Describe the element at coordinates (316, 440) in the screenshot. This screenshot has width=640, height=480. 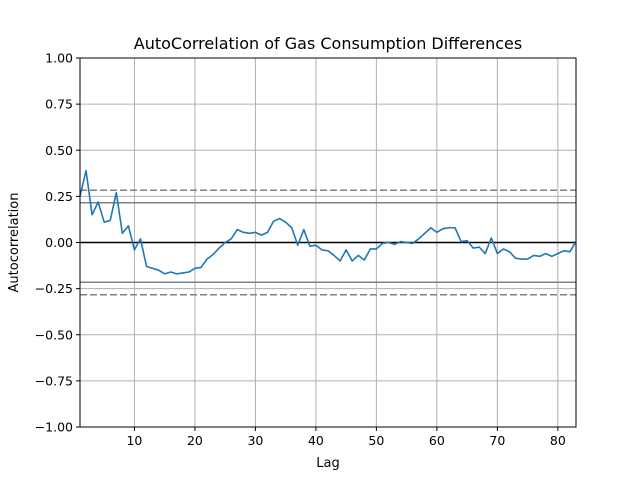
I see `x-tick-label: 40` at that location.